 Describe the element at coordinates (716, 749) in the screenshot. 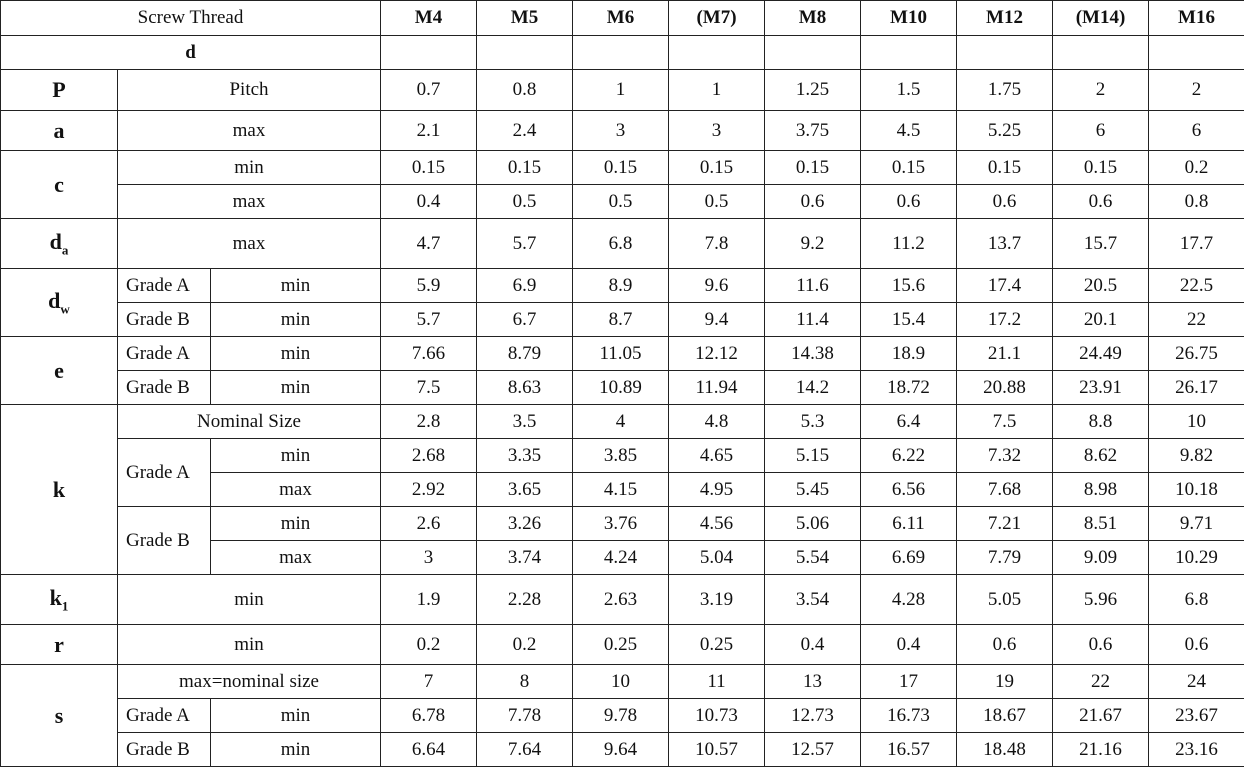

I see `value-cell: 10.57` at that location.